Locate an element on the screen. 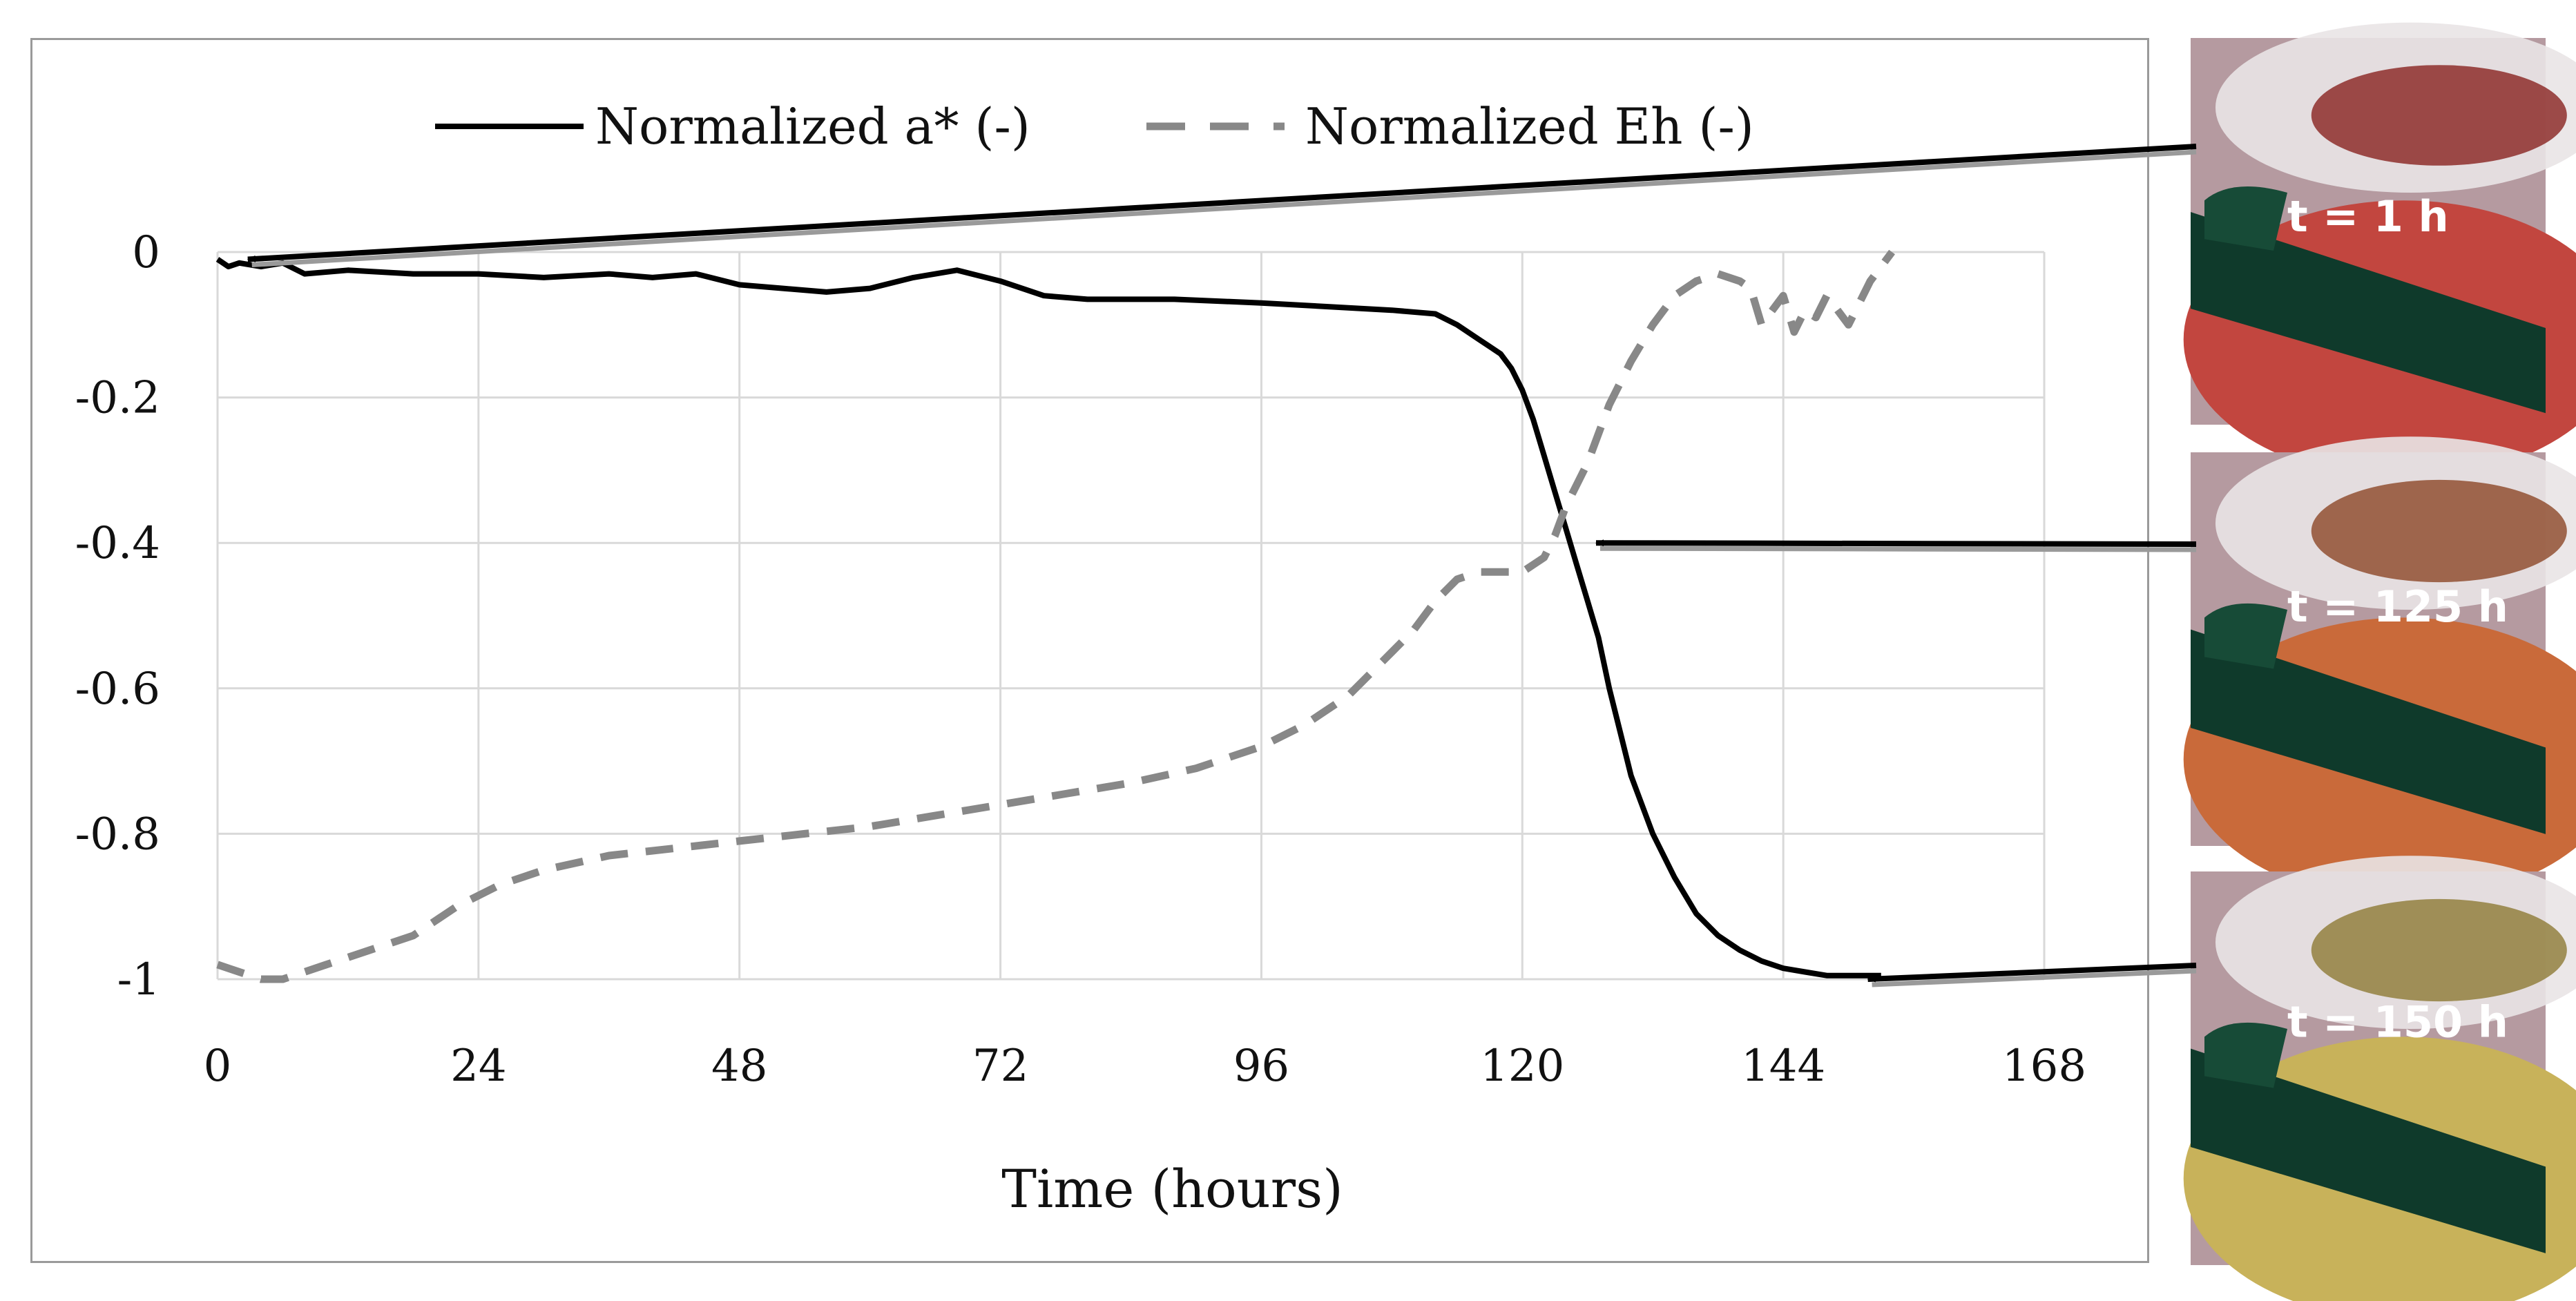  legend-label: Normalized Eh (-) is located at coordinates (1529, 126).